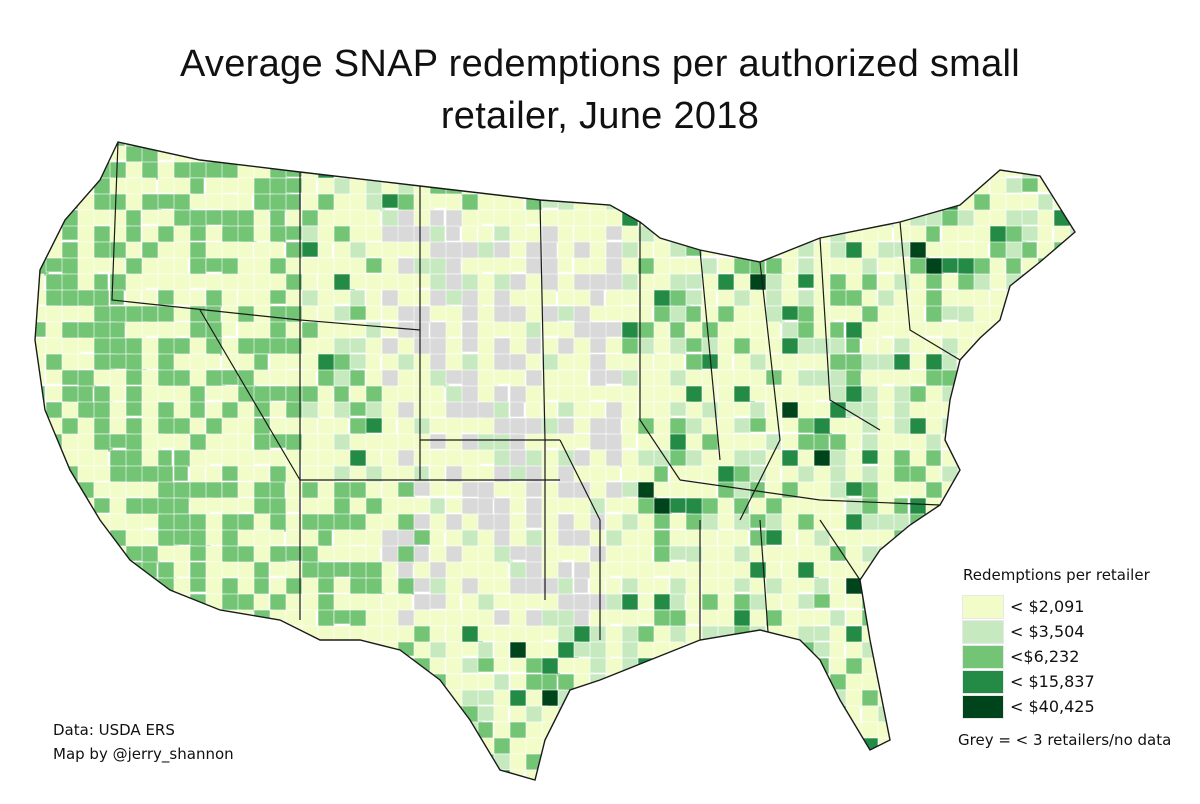 The width and height of the screenshot is (1200, 804). Describe the element at coordinates (983, 681) in the screenshot. I see `legend-swatch` at that location.